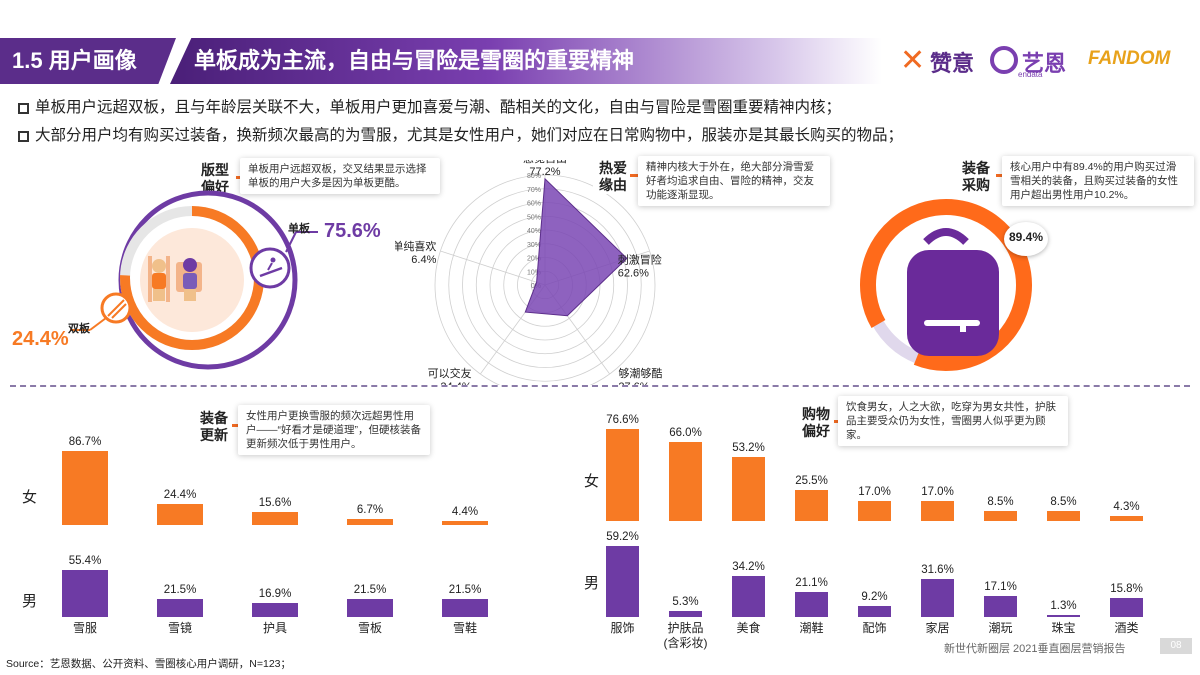 This screenshot has height=675, width=1200. What do you see at coordinates (685, 601) in the screenshot?
I see `male-value-label: 5.3%` at bounding box center [685, 601].